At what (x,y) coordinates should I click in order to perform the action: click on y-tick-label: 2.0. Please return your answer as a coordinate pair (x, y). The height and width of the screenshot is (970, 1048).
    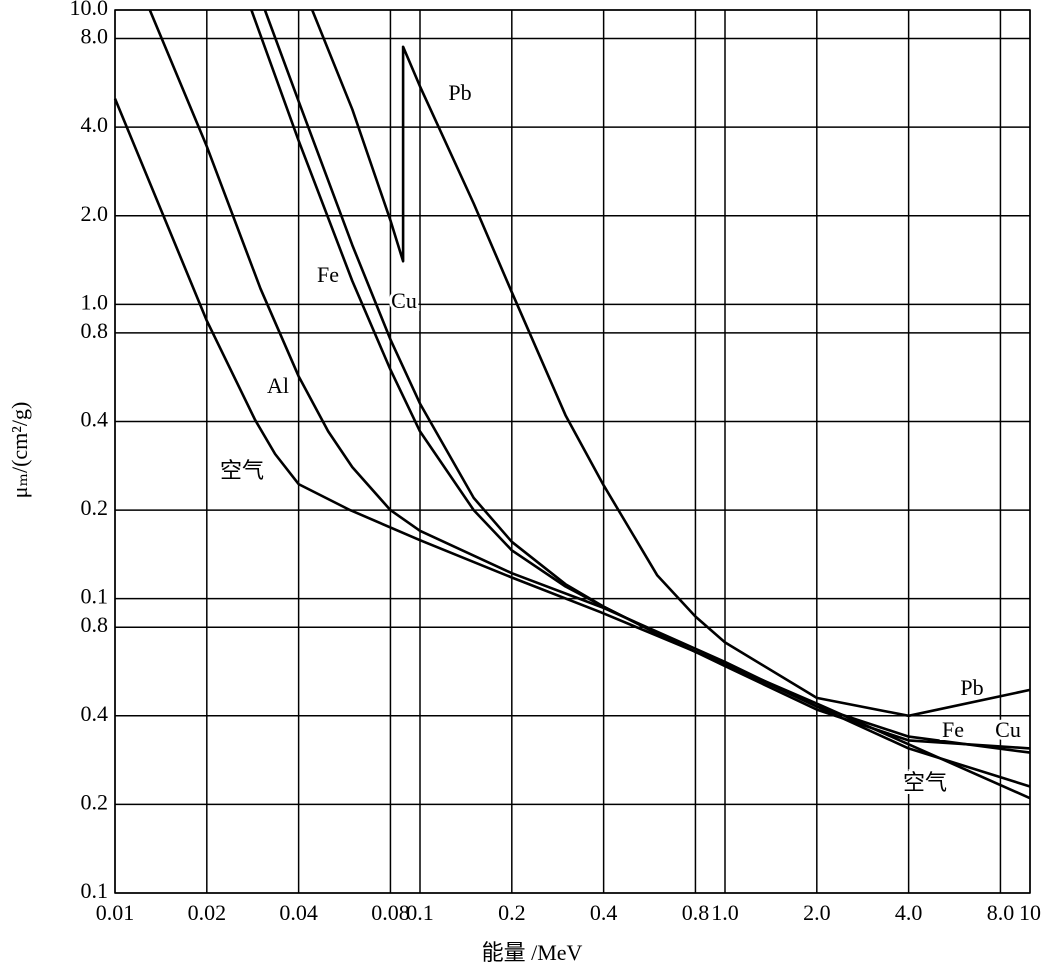
    Looking at the image, I should click on (95, 213).